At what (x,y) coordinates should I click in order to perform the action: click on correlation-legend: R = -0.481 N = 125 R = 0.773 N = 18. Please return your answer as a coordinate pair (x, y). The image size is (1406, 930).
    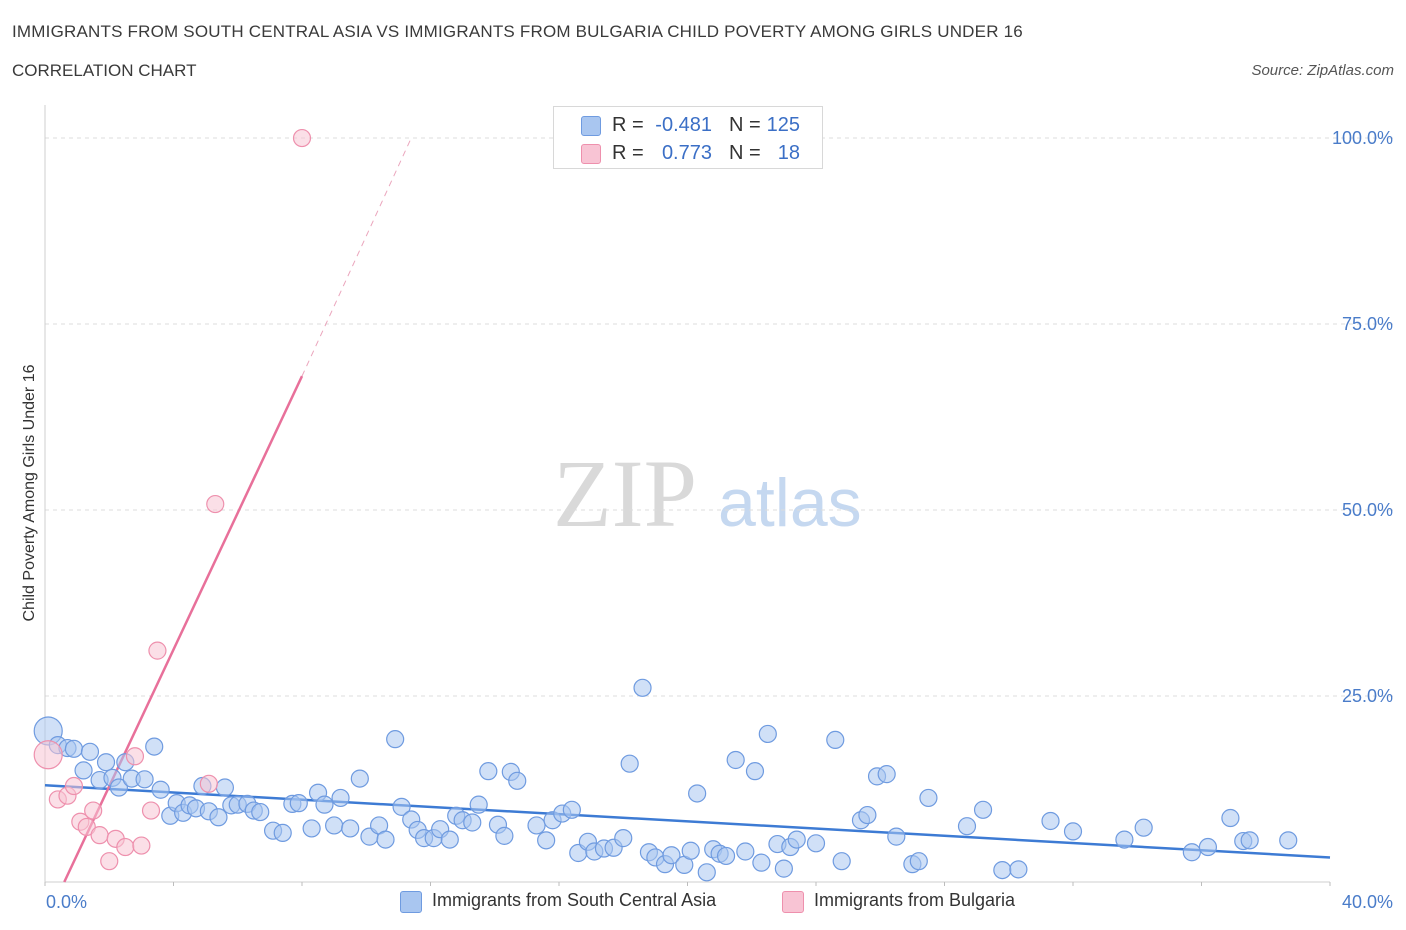
    Looking at the image, I should click on (688, 137).